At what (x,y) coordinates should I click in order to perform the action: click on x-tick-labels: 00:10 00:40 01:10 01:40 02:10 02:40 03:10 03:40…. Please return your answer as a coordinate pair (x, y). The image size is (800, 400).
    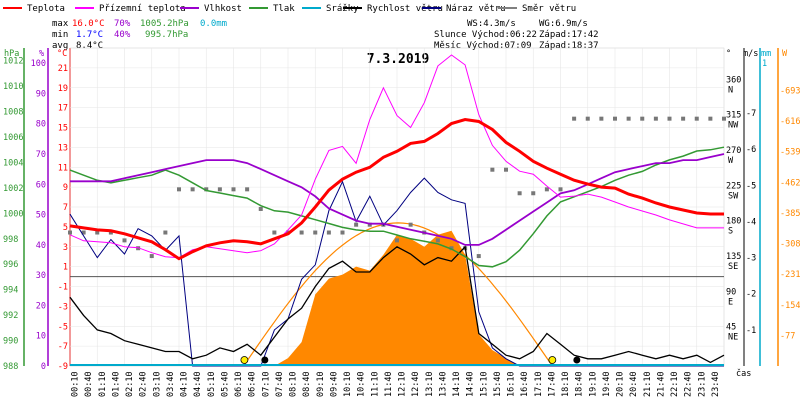
    Looking at the image, I should click on (396, 384).